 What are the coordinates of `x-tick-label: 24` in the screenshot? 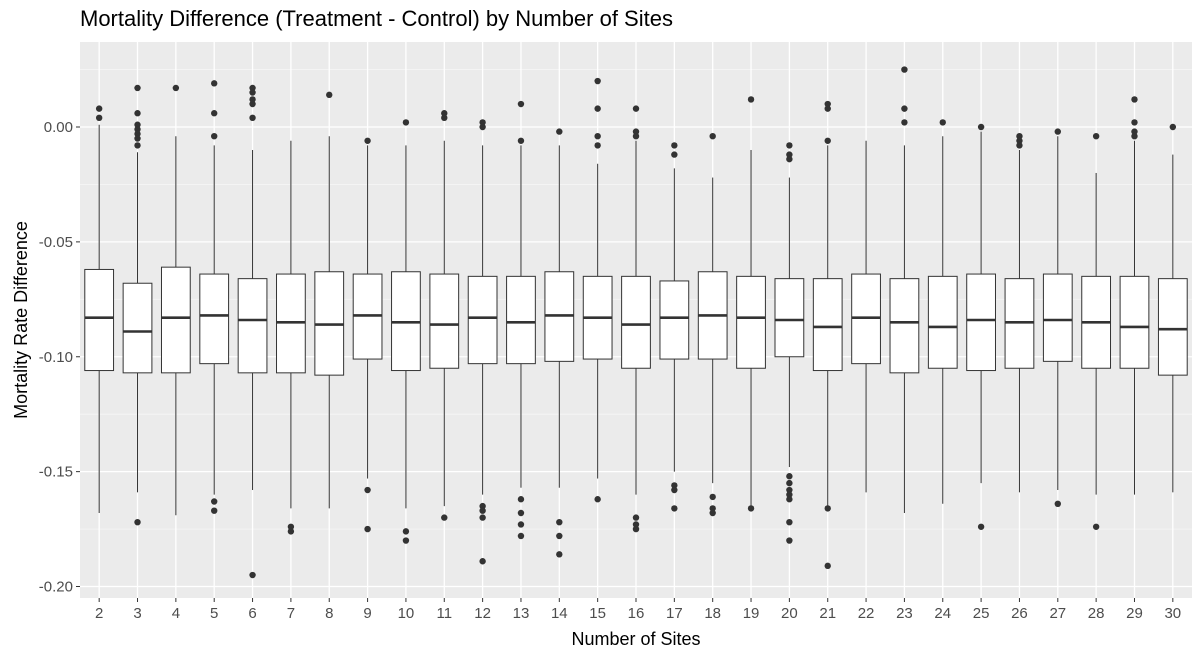 It's located at (942, 613).